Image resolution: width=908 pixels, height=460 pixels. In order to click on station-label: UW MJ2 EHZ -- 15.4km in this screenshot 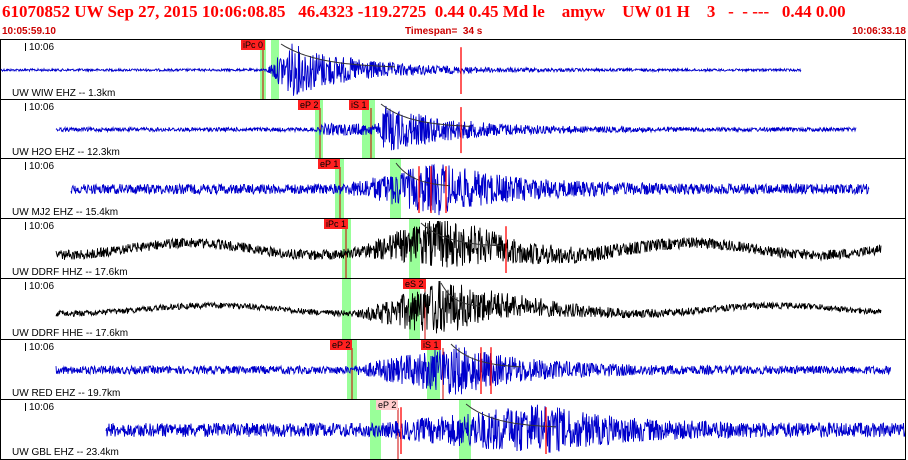, I will do `click(65, 212)`.